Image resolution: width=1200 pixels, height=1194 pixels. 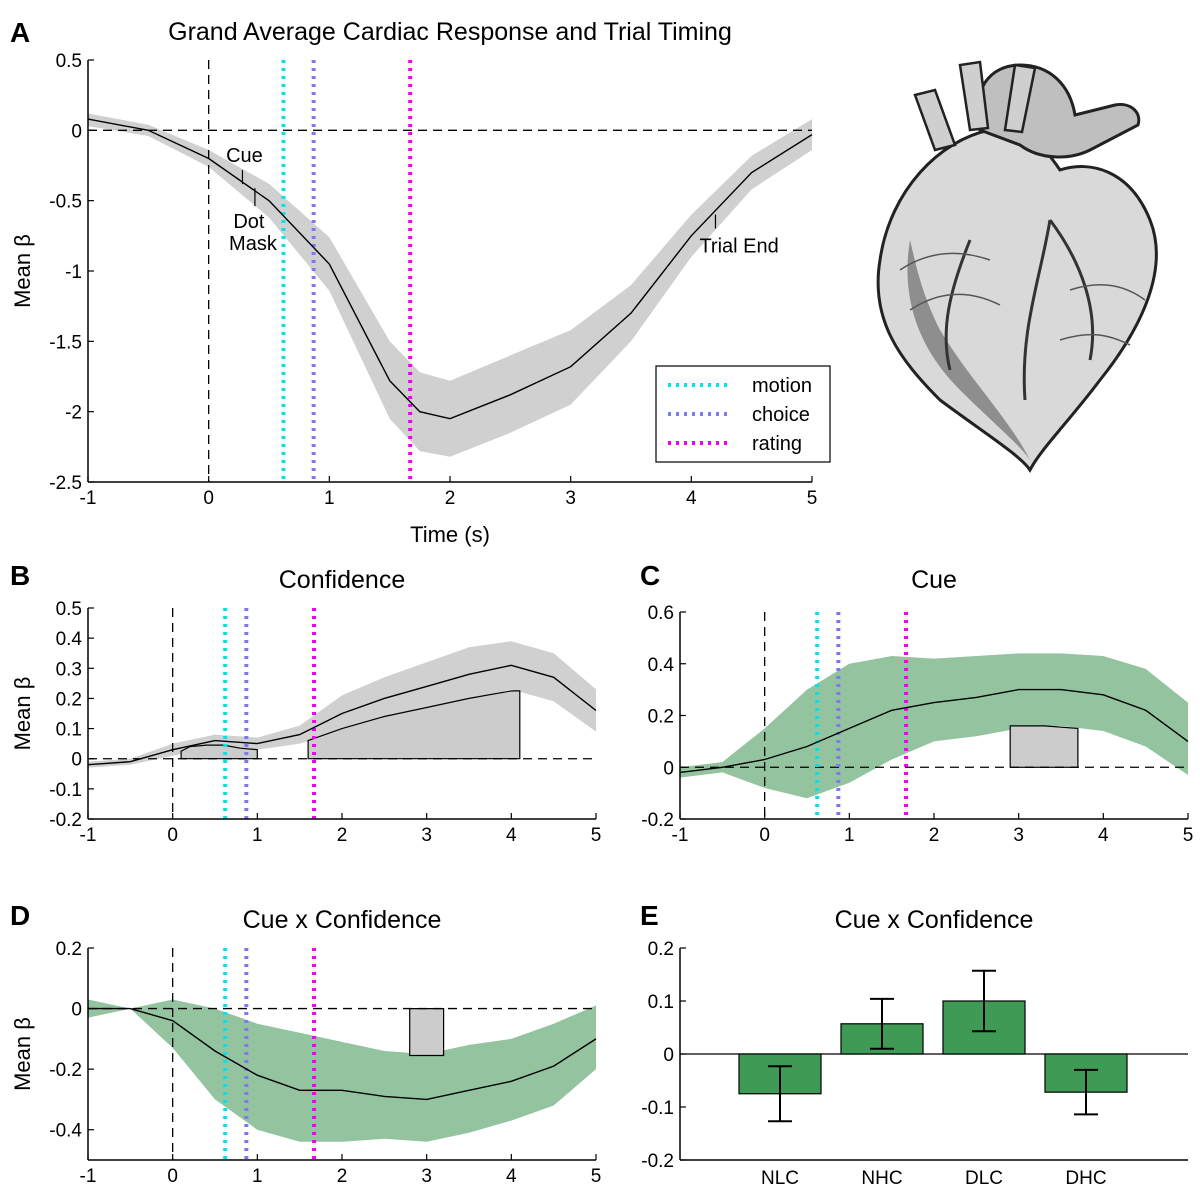 I want to click on panel-letter: C, so click(x=650, y=575).